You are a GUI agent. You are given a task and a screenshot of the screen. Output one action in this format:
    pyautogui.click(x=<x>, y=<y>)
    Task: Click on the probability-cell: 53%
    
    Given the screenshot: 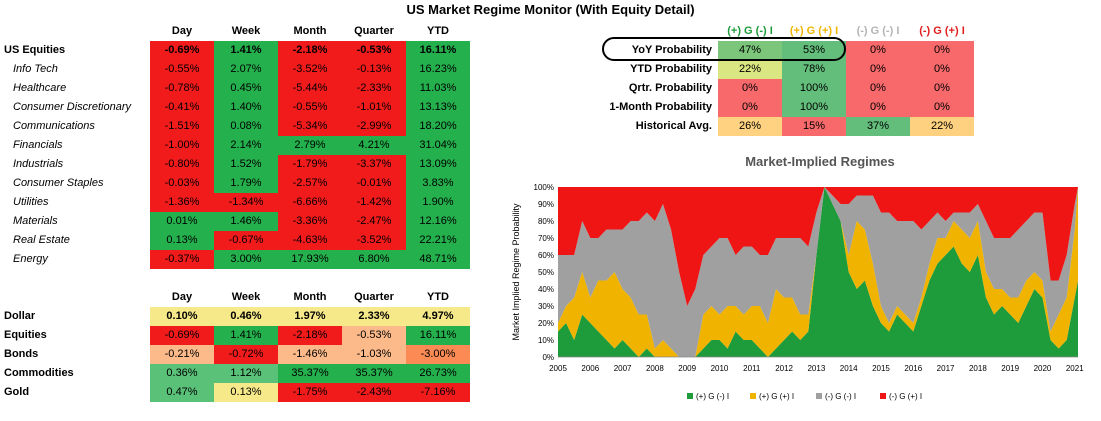 What is the action you would take?
    pyautogui.click(x=814, y=50)
    